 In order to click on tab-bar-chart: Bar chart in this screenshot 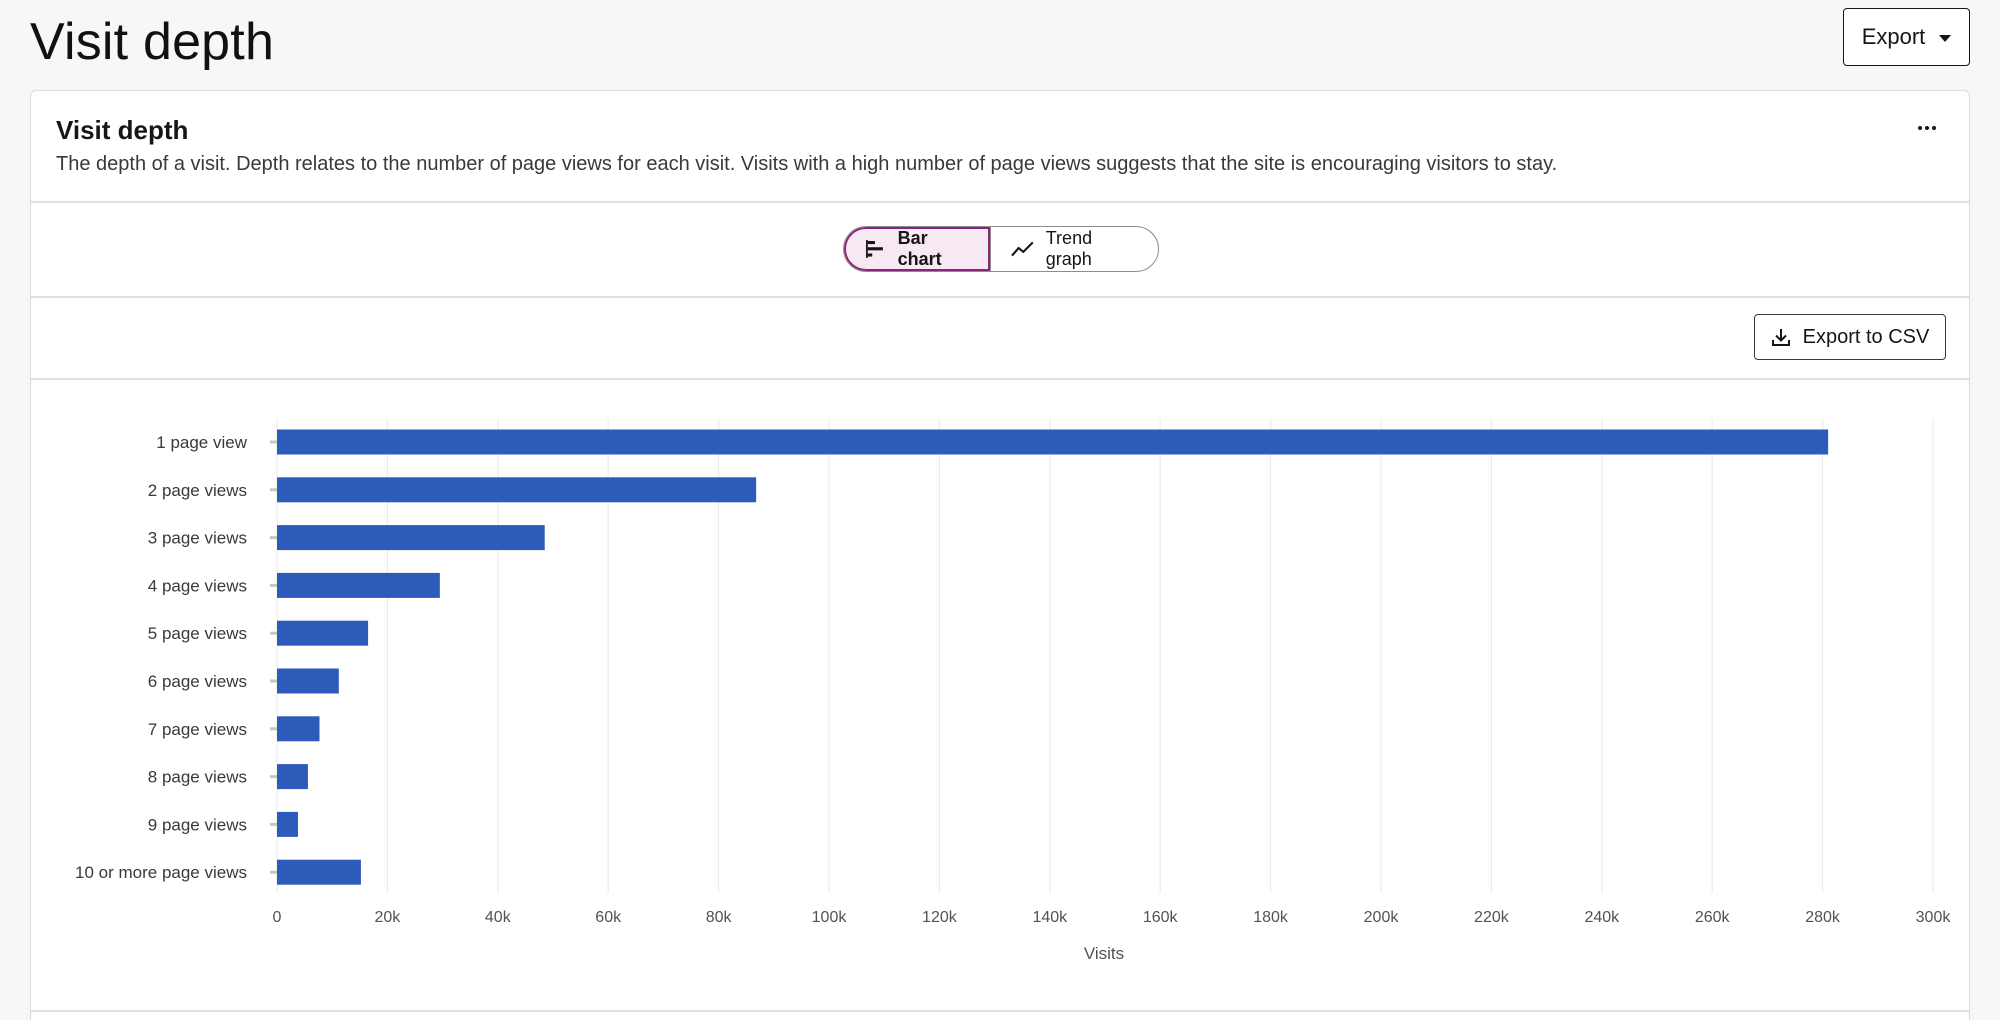, I will do `click(917, 249)`.